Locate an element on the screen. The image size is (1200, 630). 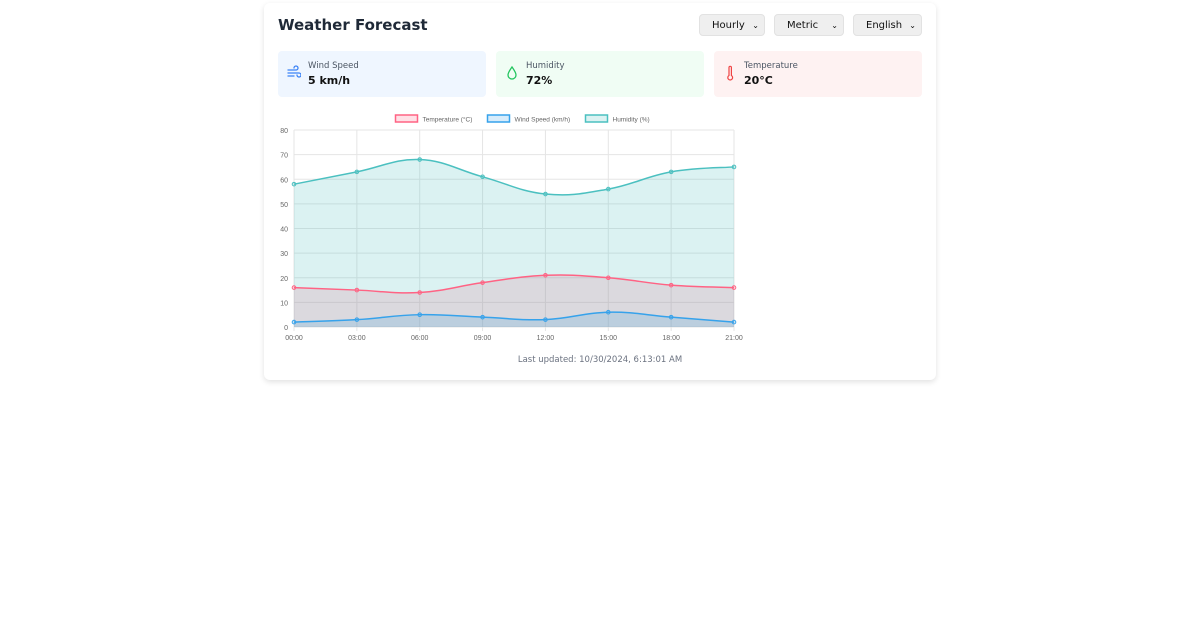
y-tick-label: 30 is located at coordinates (284, 254).